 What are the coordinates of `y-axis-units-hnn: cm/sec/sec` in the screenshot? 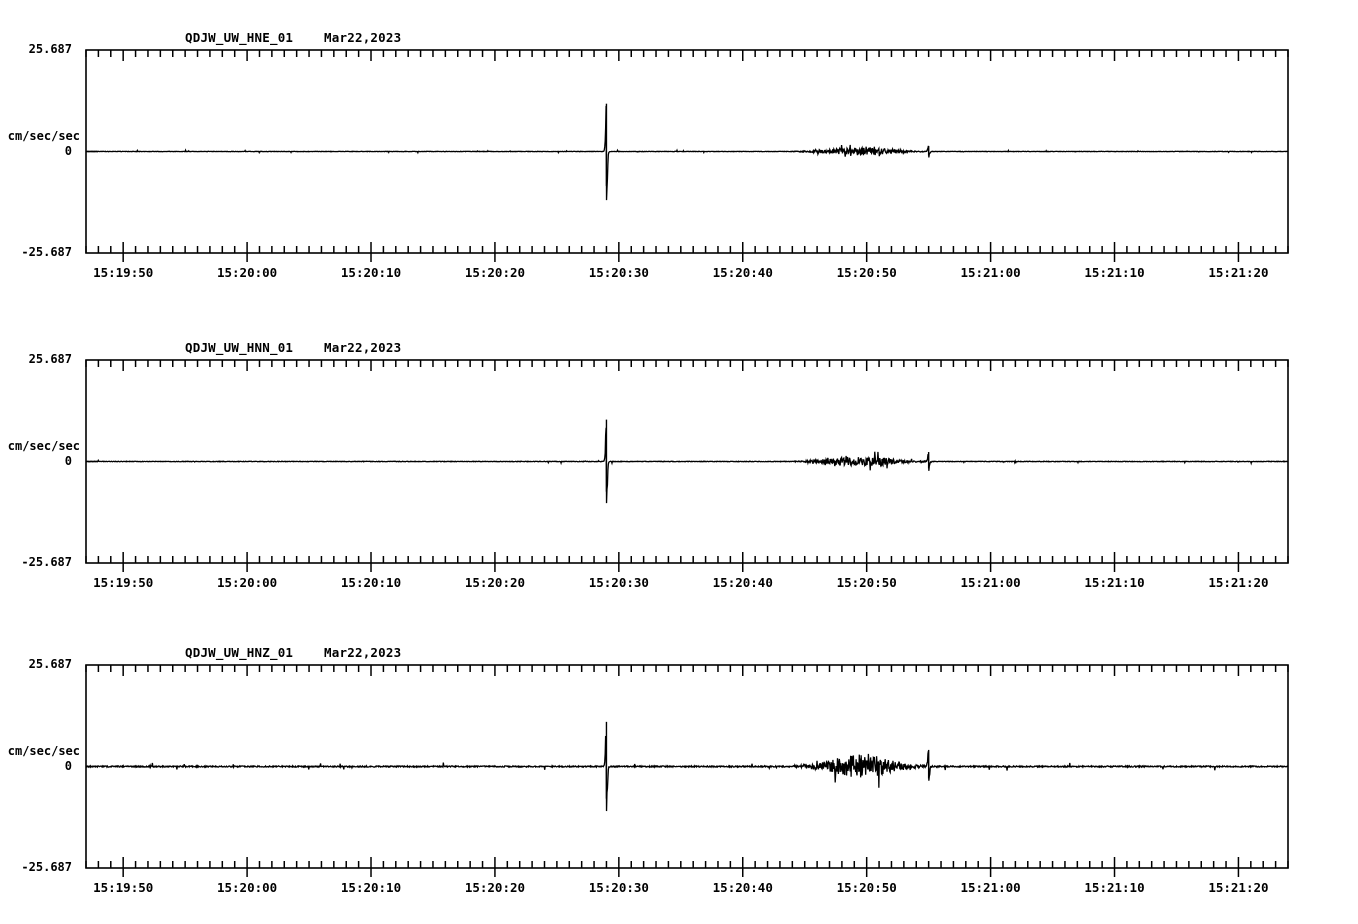 It's located at (43, 445).